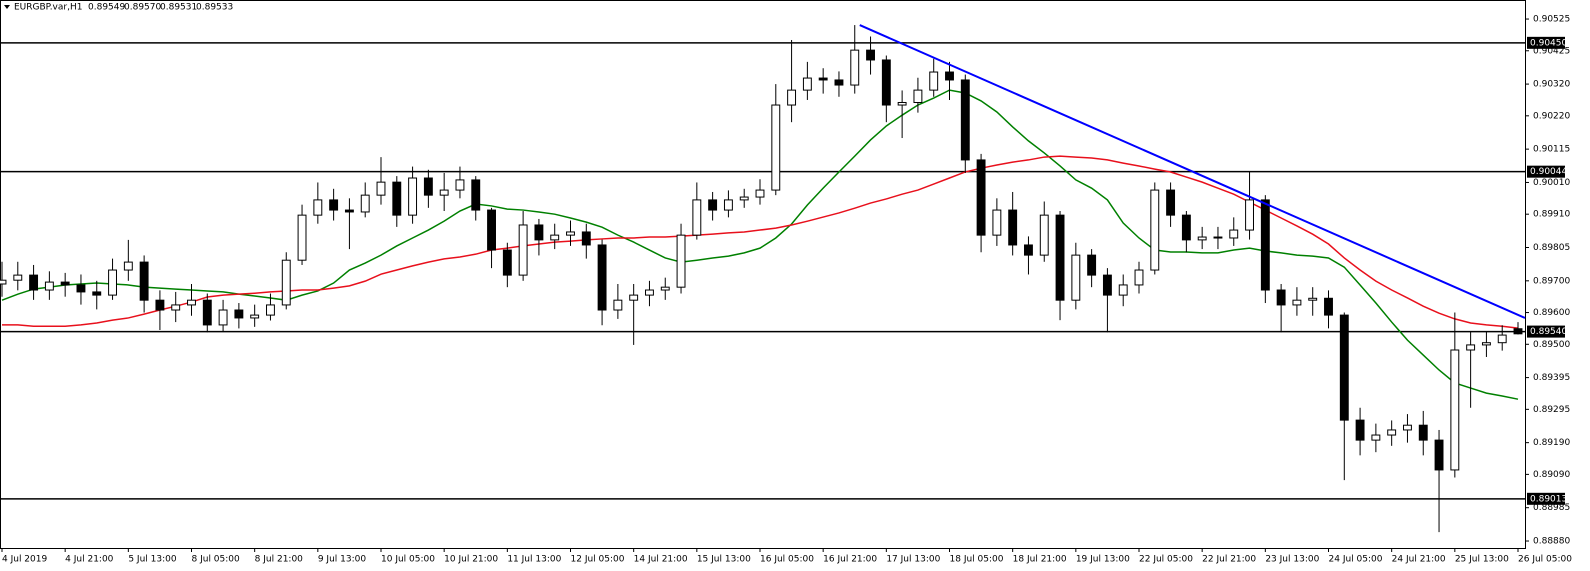 This screenshot has width=1590, height=571. Describe the element at coordinates (214, 8) in the screenshot. I see `header-close: 0.89533` at that location.